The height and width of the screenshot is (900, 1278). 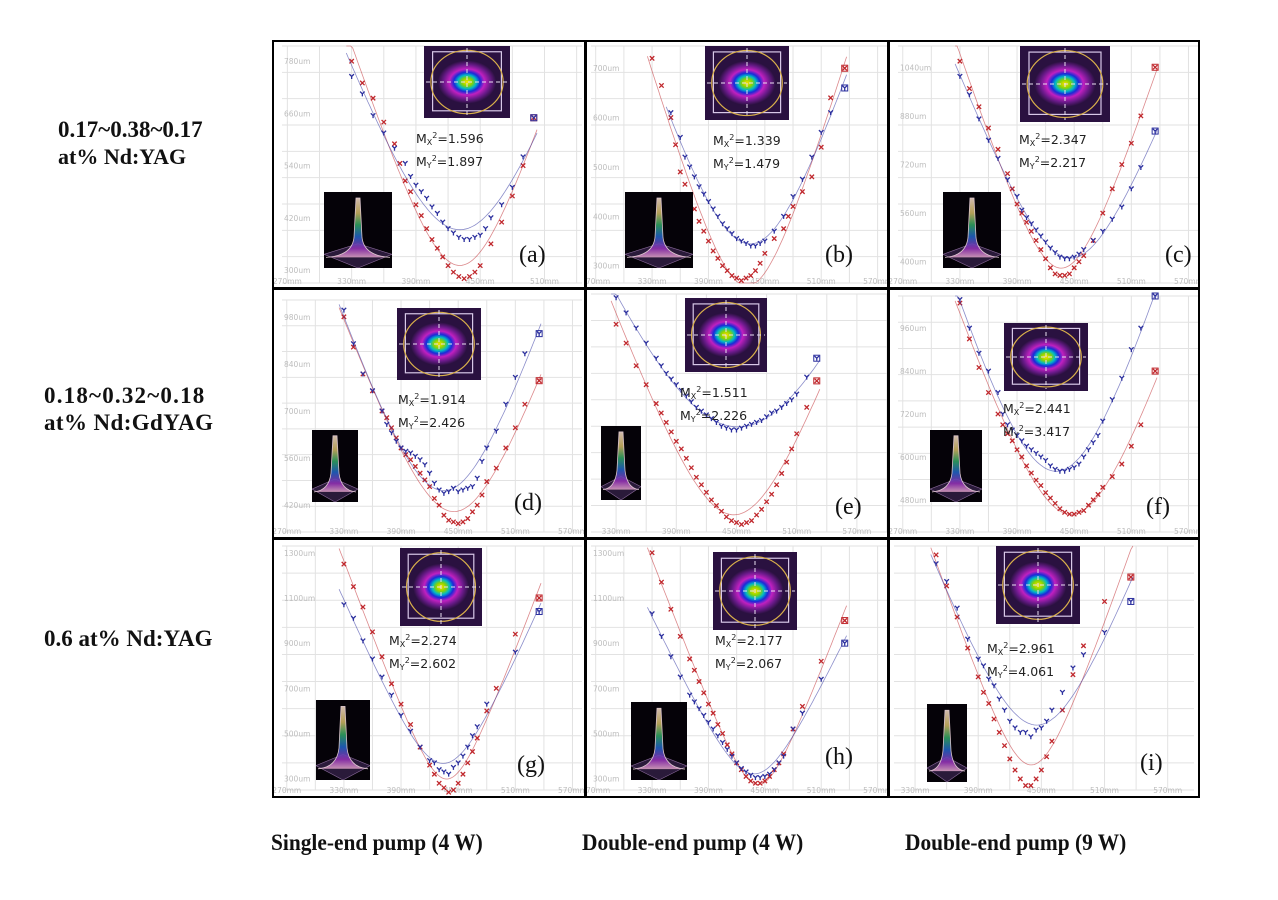 What do you see at coordinates (913, 262) in the screenshot?
I see `y-tick-label: 400um` at bounding box center [913, 262].